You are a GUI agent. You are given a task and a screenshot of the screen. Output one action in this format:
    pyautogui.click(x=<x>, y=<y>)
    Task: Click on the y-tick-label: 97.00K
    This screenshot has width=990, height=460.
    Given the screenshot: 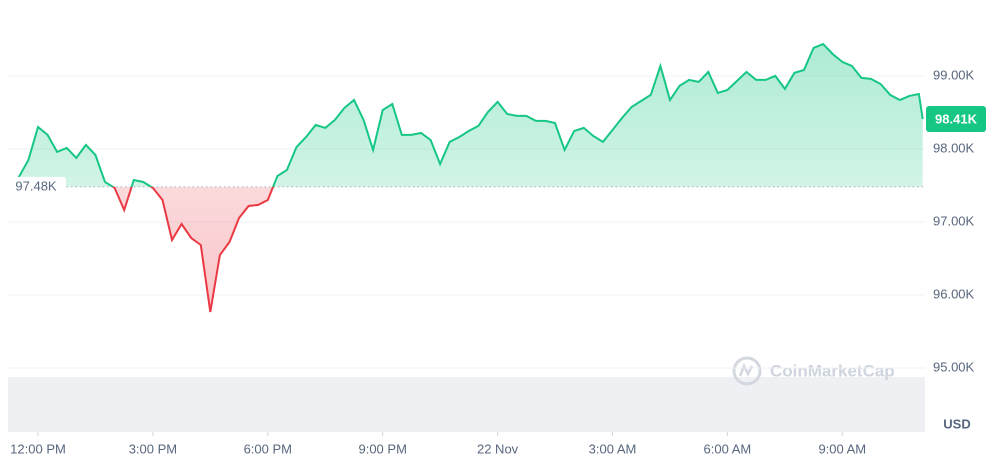 What is the action you would take?
    pyautogui.click(x=954, y=220)
    